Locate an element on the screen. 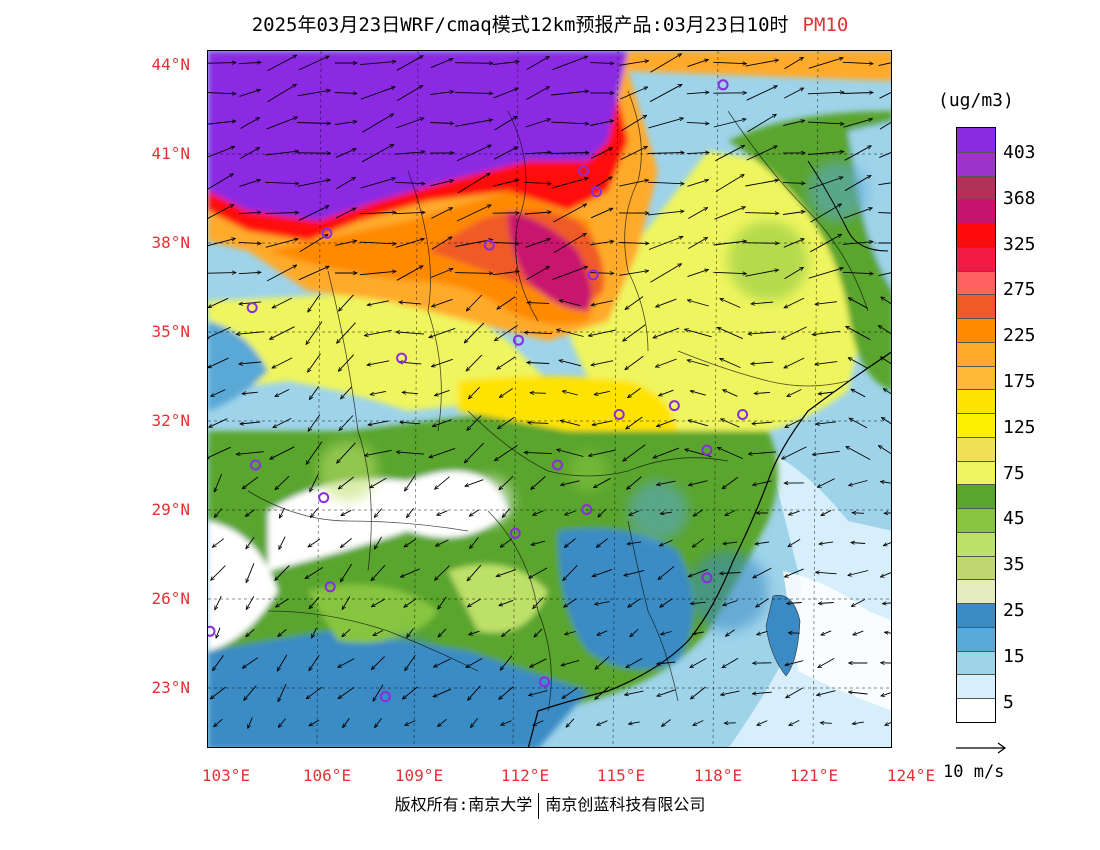 Image resolution: width=1100 pixels, height=850 pixels. lat-label-35n: 35°N is located at coordinates (170, 331).